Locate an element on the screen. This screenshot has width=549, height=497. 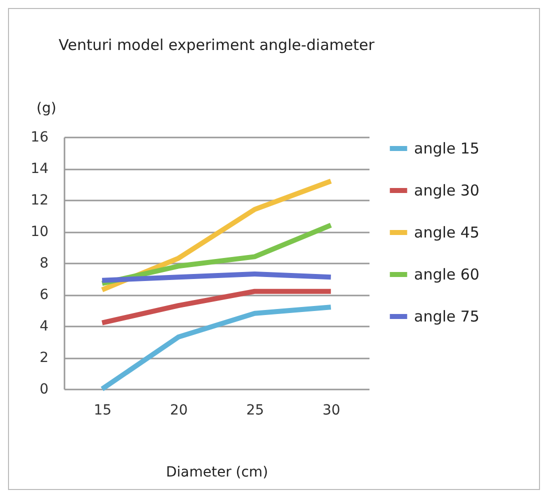
legend-label: angle 60 is located at coordinates (447, 275).